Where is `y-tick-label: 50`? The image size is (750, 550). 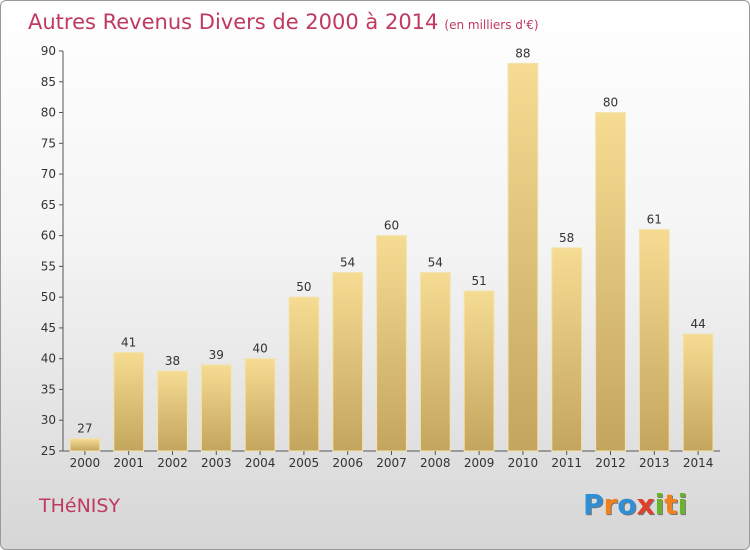
y-tick-label: 50 is located at coordinates (48, 297).